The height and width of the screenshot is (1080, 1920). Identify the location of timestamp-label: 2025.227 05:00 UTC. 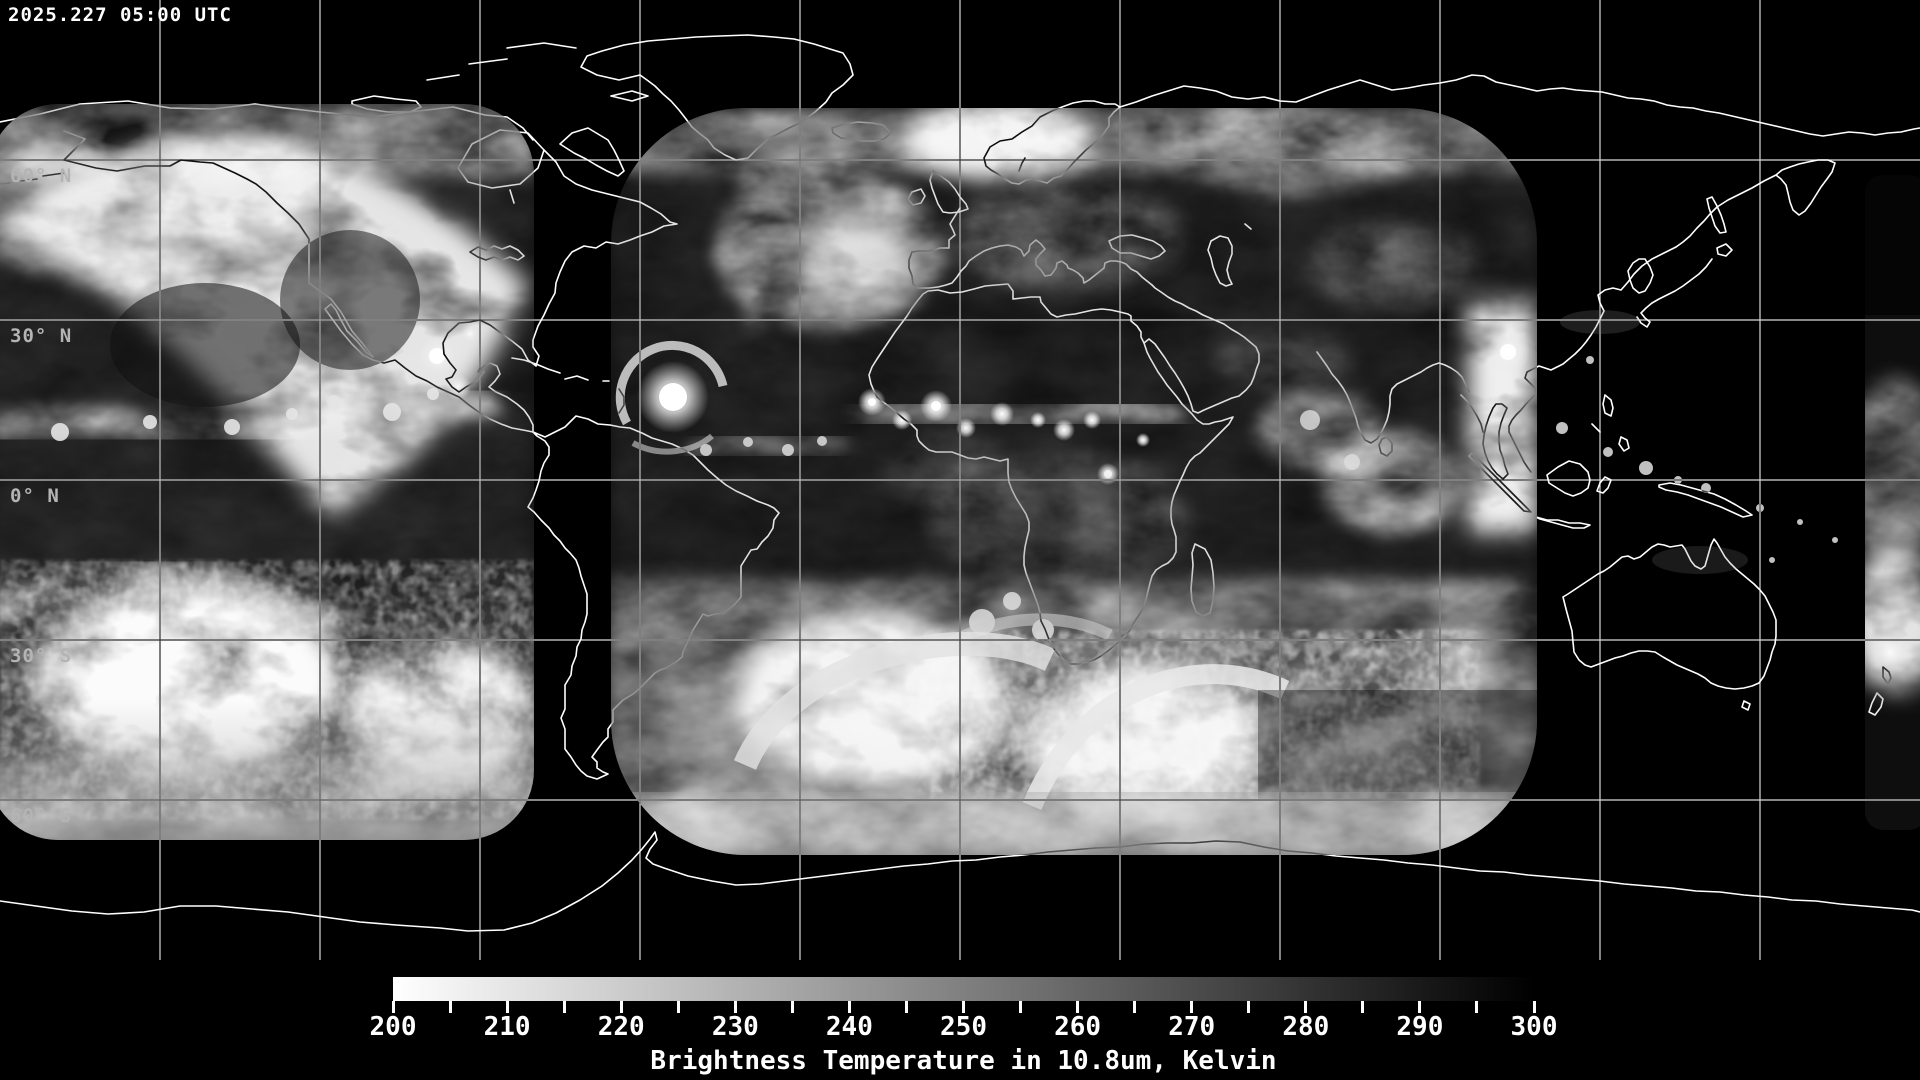
(120, 15).